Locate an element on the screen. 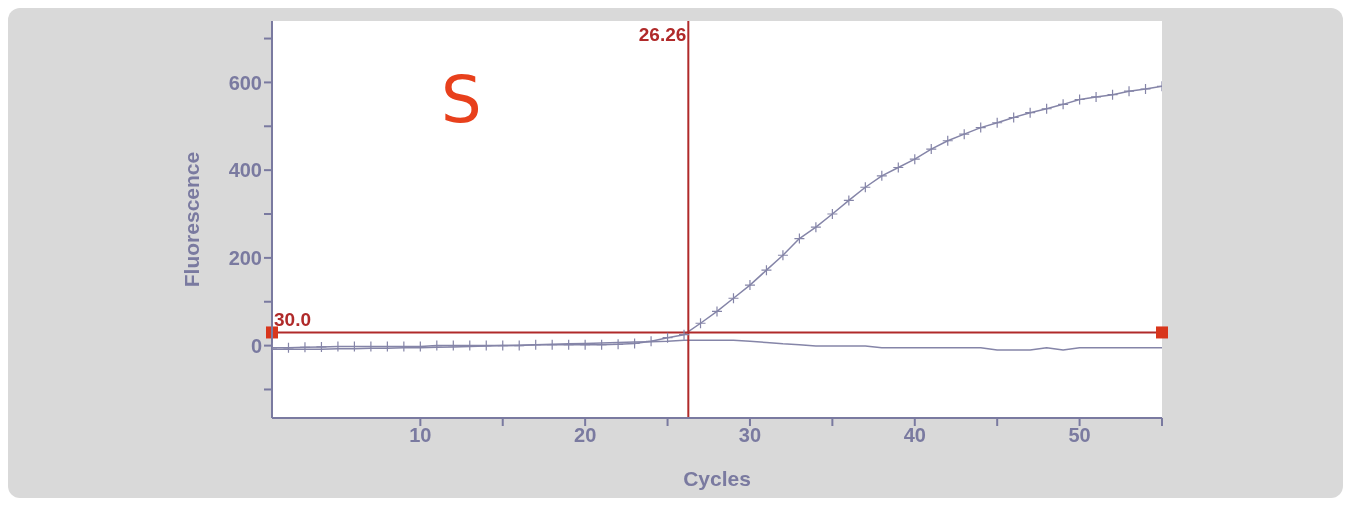 The width and height of the screenshot is (1351, 506). ref-line-label: 30.0 is located at coordinates (292, 320).